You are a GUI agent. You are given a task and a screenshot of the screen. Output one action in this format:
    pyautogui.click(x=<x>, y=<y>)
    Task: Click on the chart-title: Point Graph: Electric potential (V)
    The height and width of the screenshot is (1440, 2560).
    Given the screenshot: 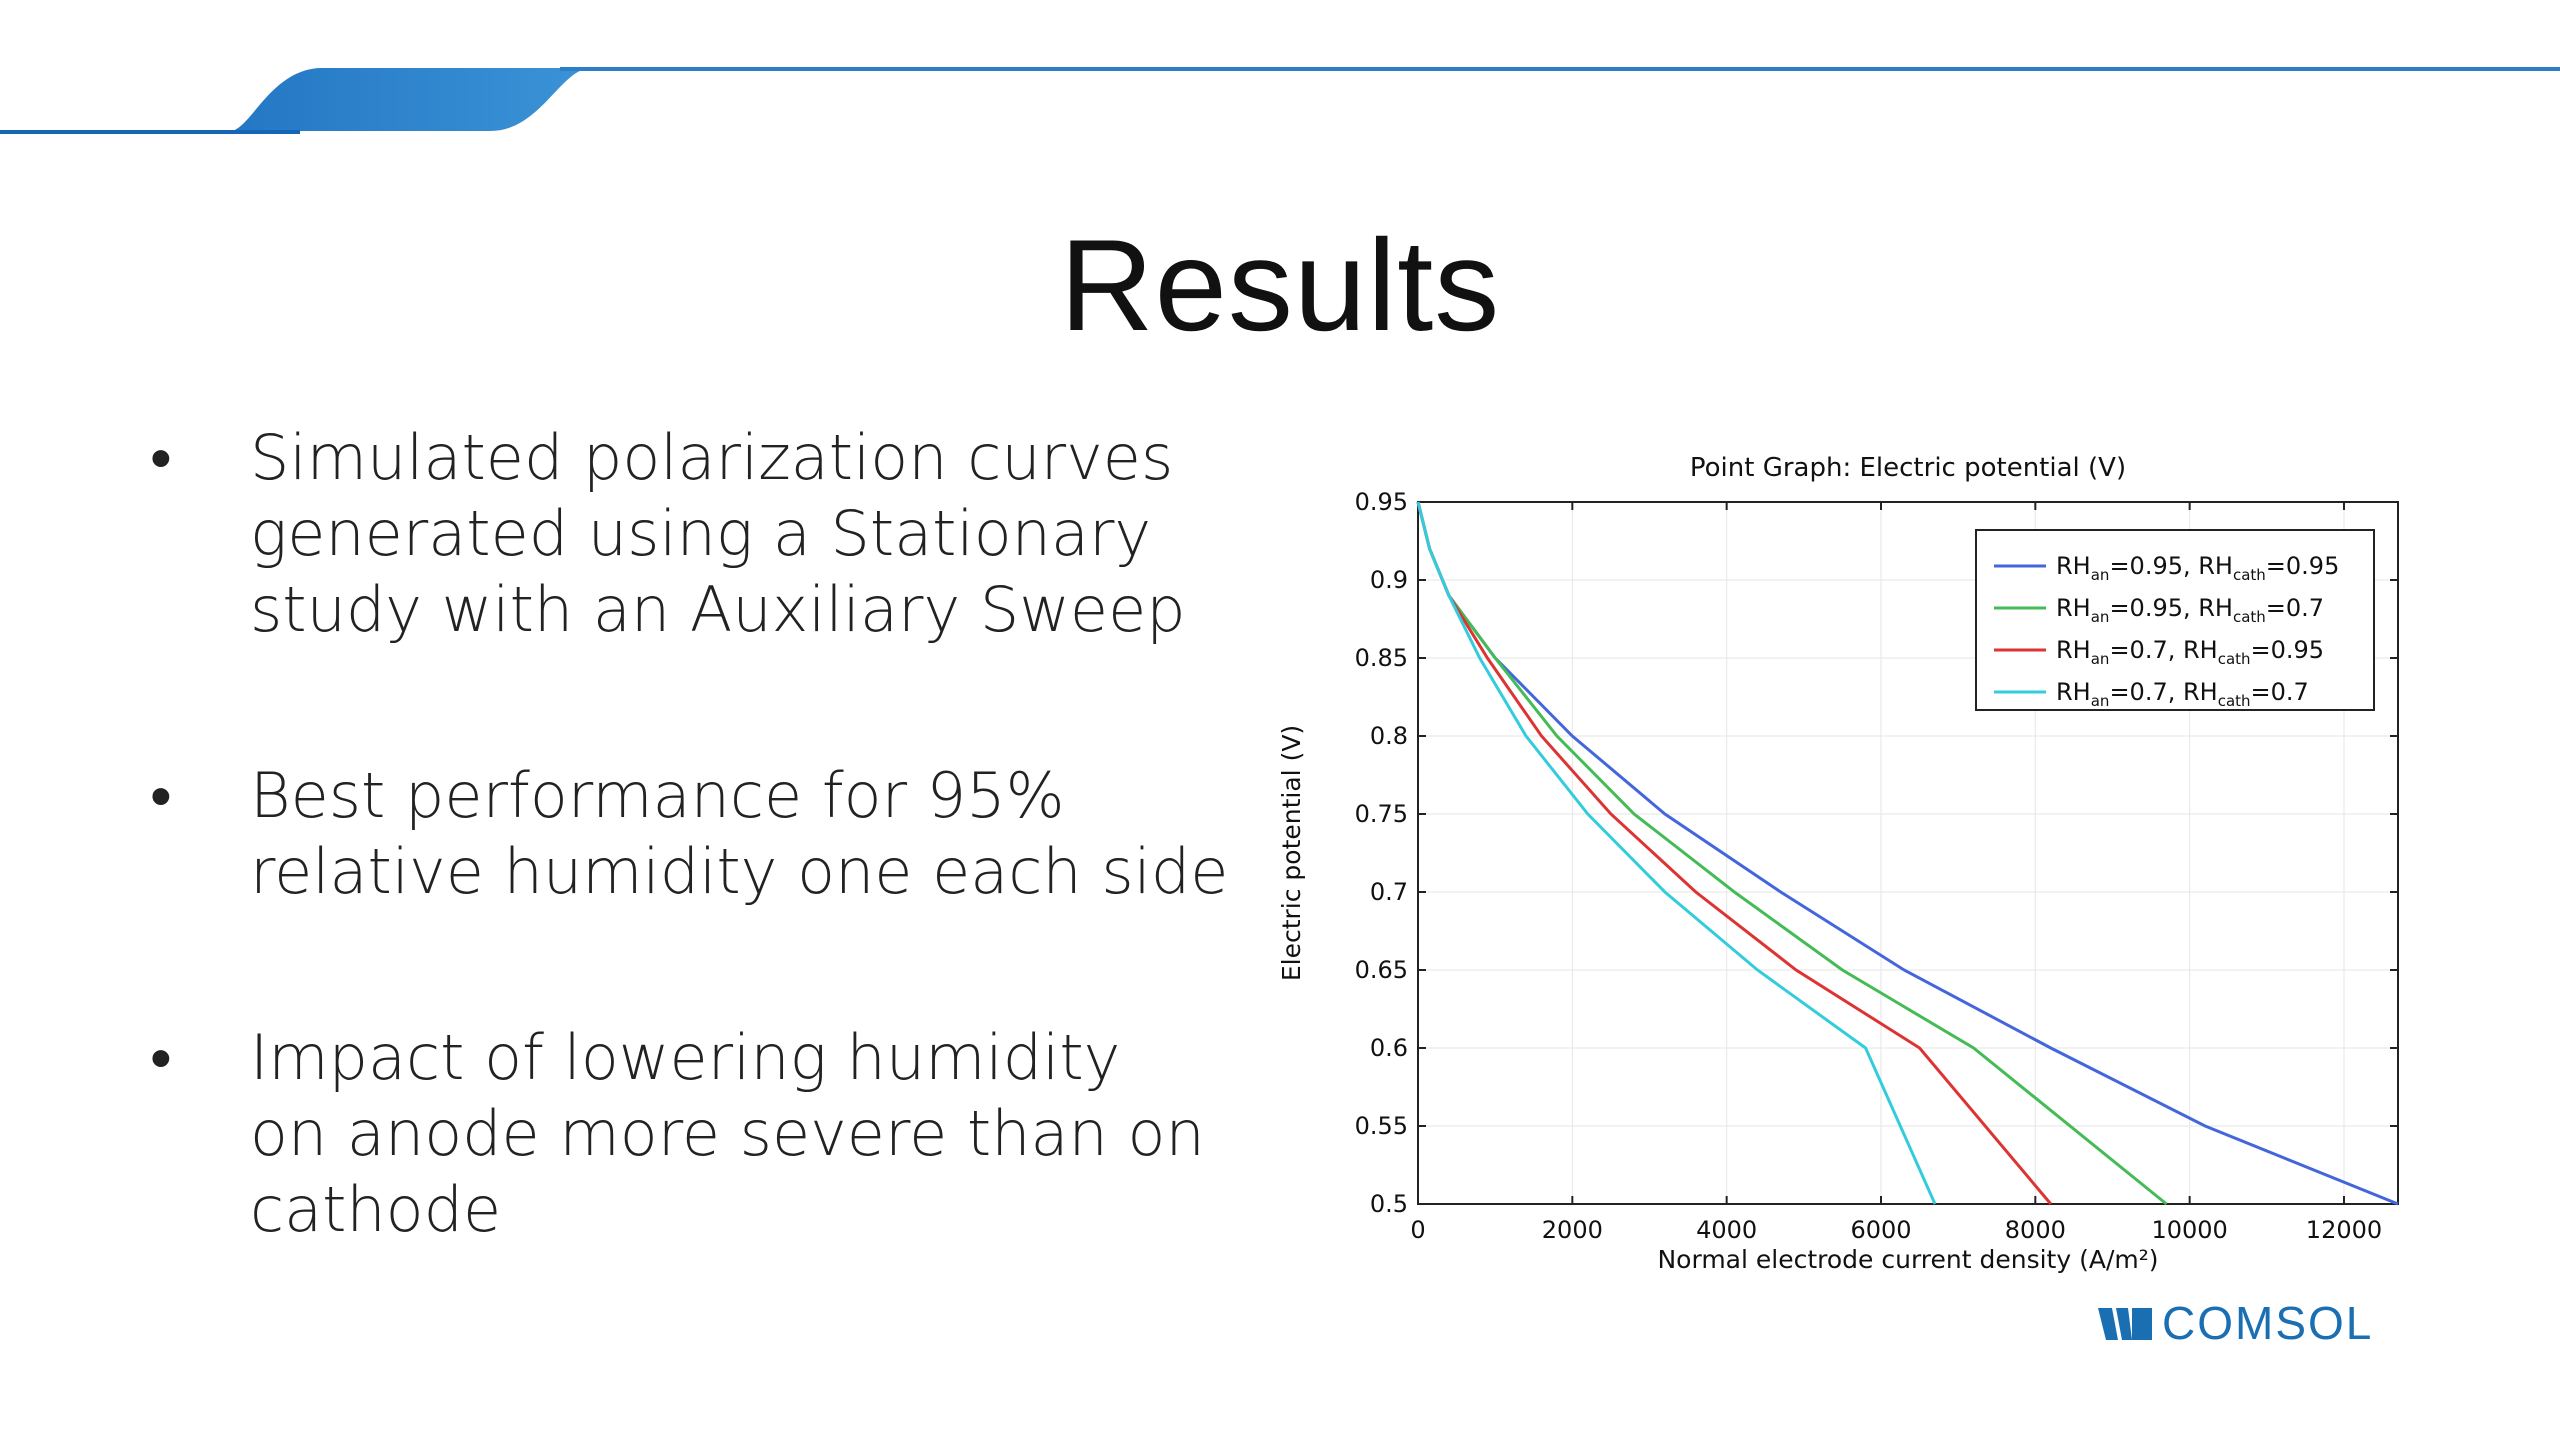 What is the action you would take?
    pyautogui.click(x=1908, y=468)
    